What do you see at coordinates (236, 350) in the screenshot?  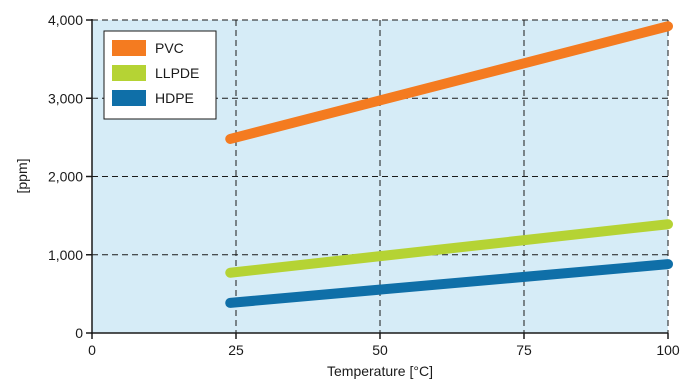 I see `x-tick-label: 25` at bounding box center [236, 350].